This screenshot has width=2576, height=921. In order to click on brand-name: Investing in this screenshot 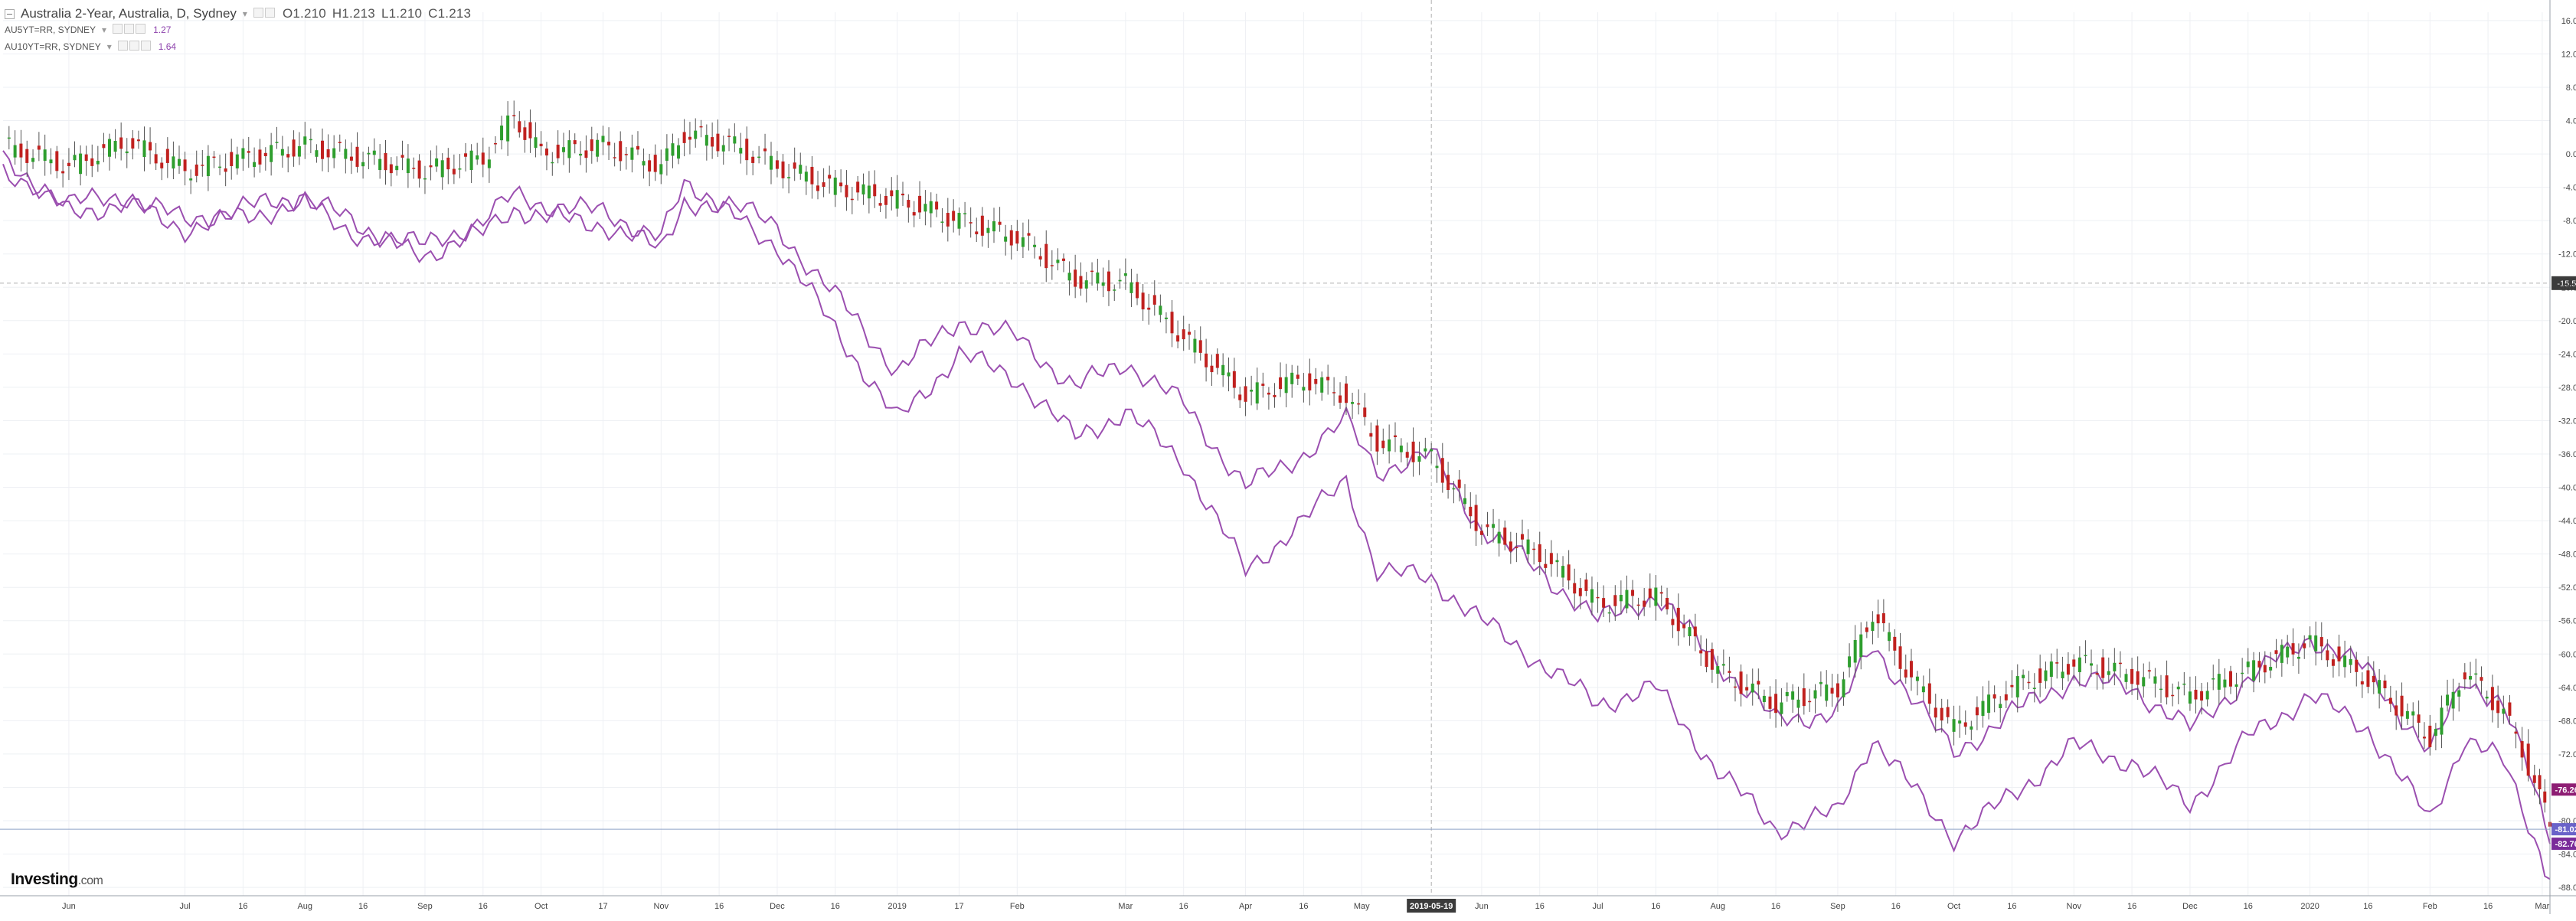, I will do `click(44, 879)`.